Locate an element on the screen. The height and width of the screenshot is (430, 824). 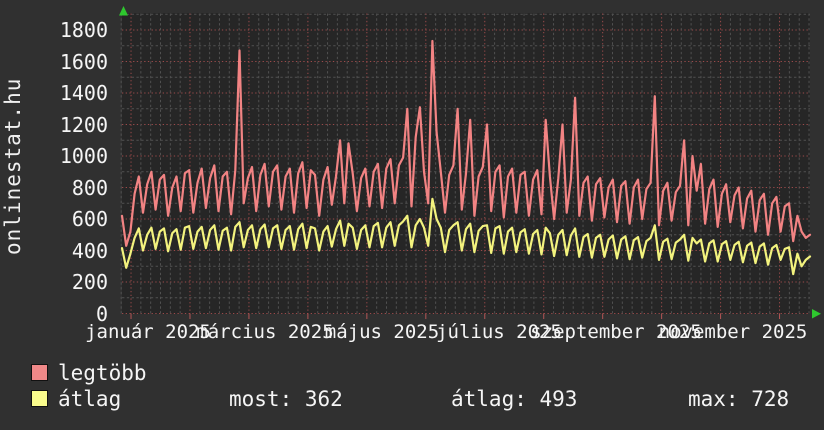
y-tick-label: 1600 is located at coordinates (83, 61).